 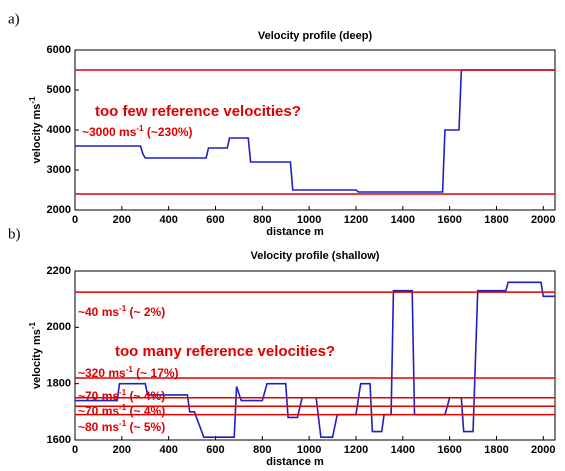 I want to click on annotation-after: (~ 17%), so click(x=156, y=373).